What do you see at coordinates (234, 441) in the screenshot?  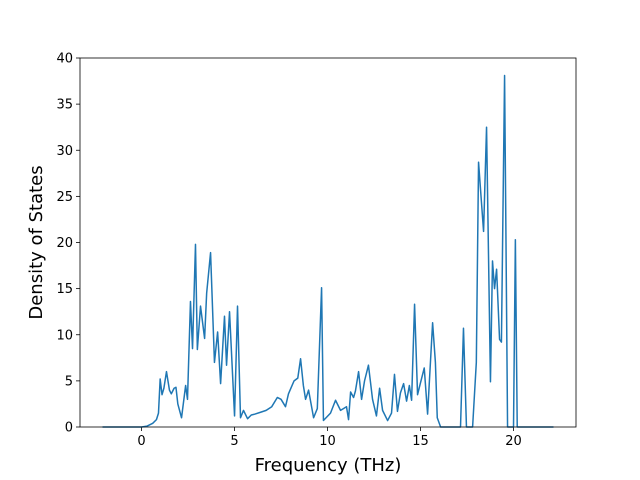 I see `x-tick-label: 5` at bounding box center [234, 441].